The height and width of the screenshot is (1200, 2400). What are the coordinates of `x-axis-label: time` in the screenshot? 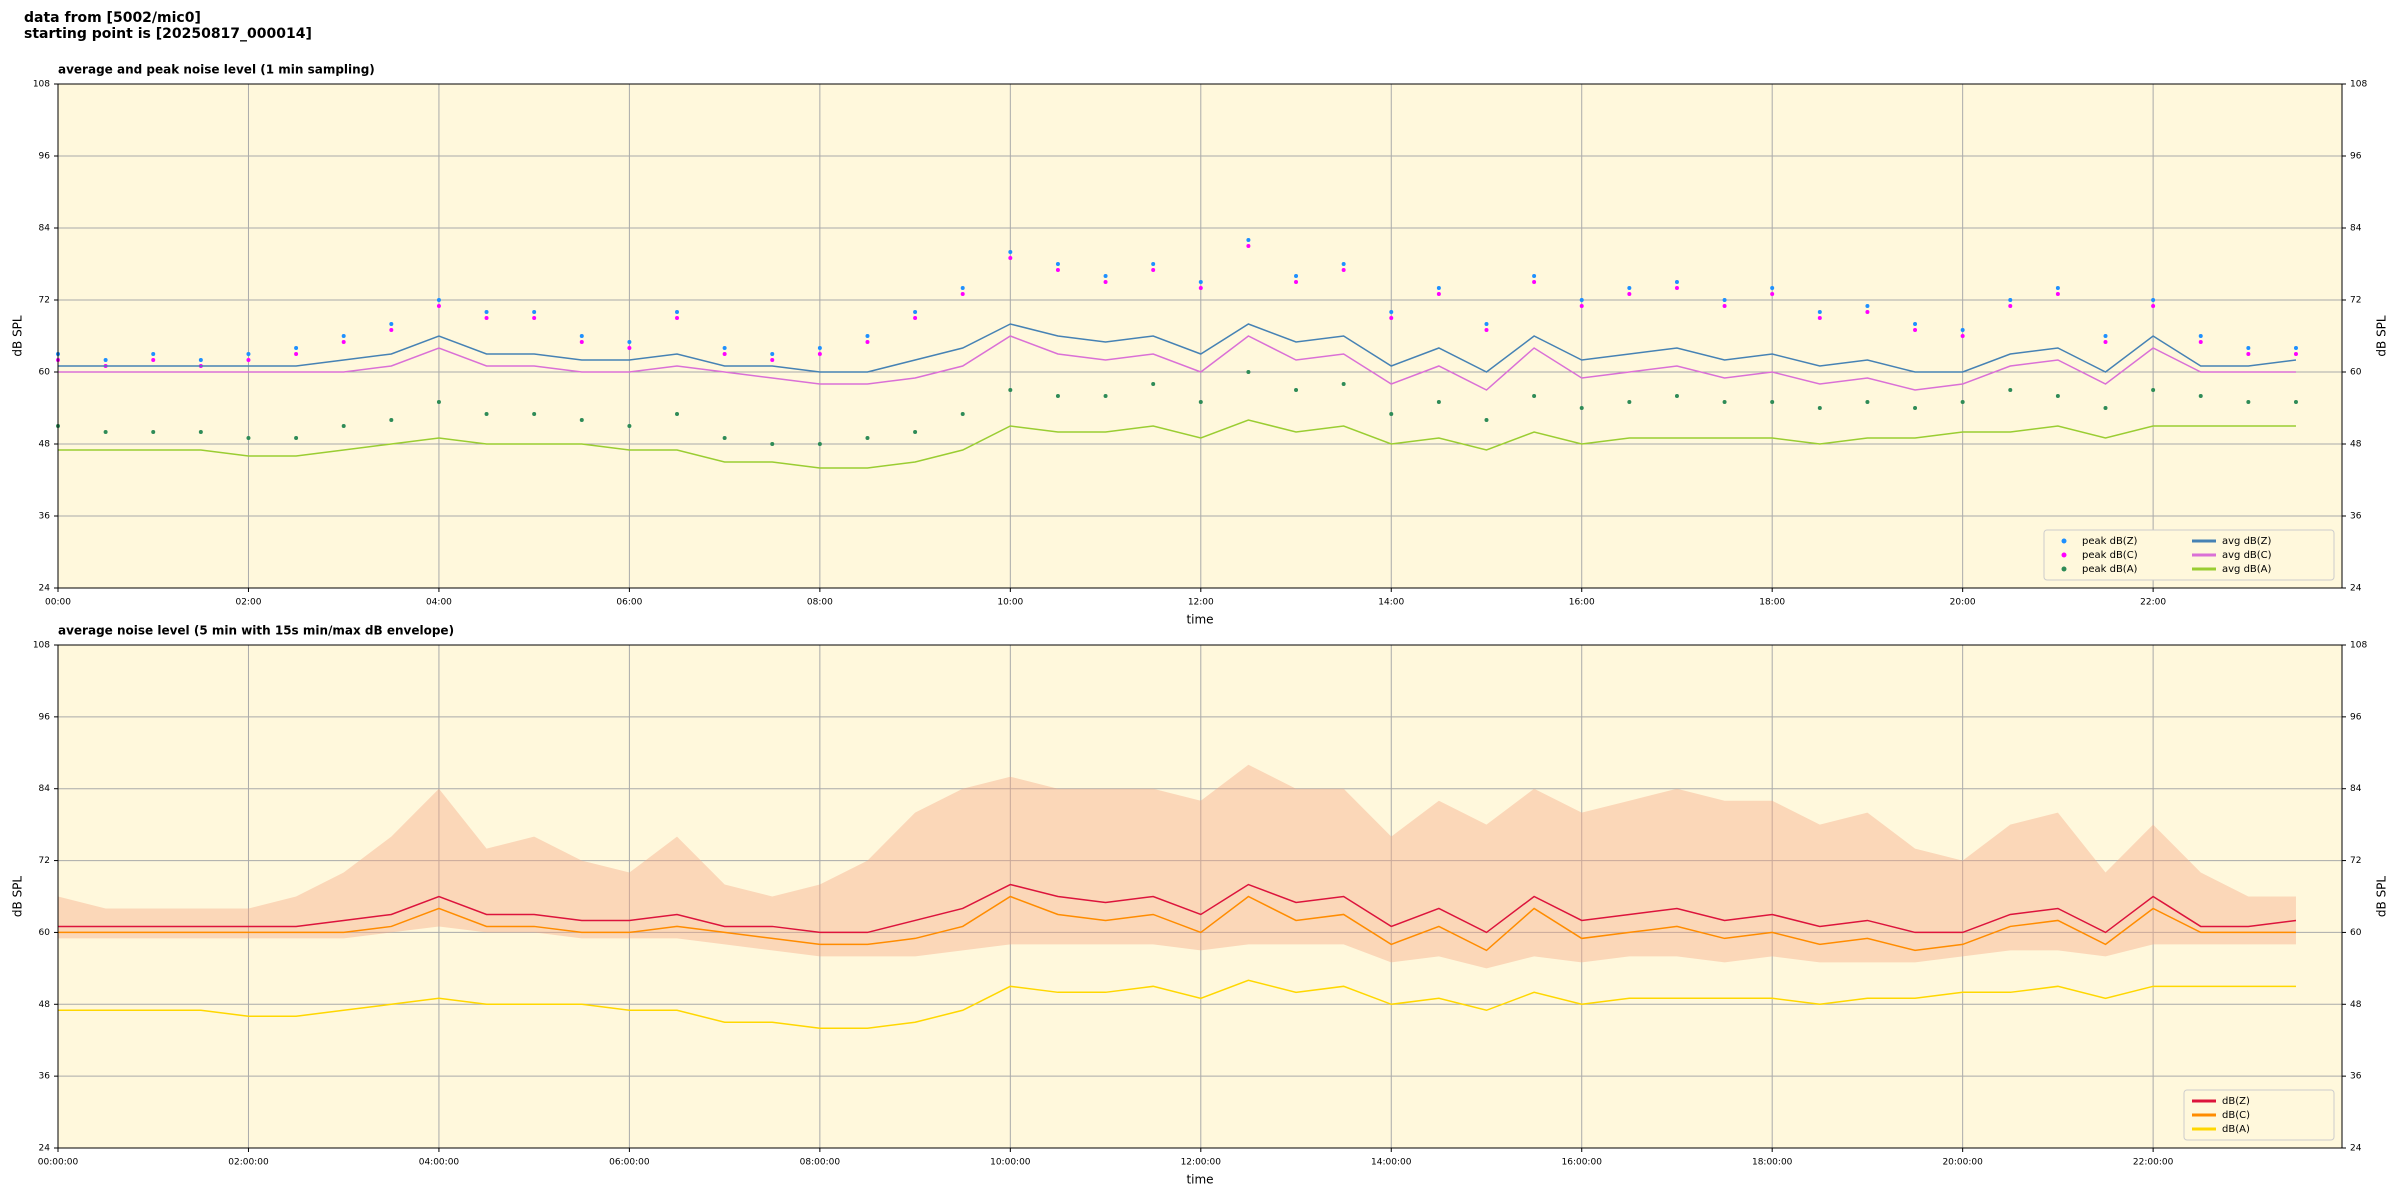 It's located at (1199, 620).